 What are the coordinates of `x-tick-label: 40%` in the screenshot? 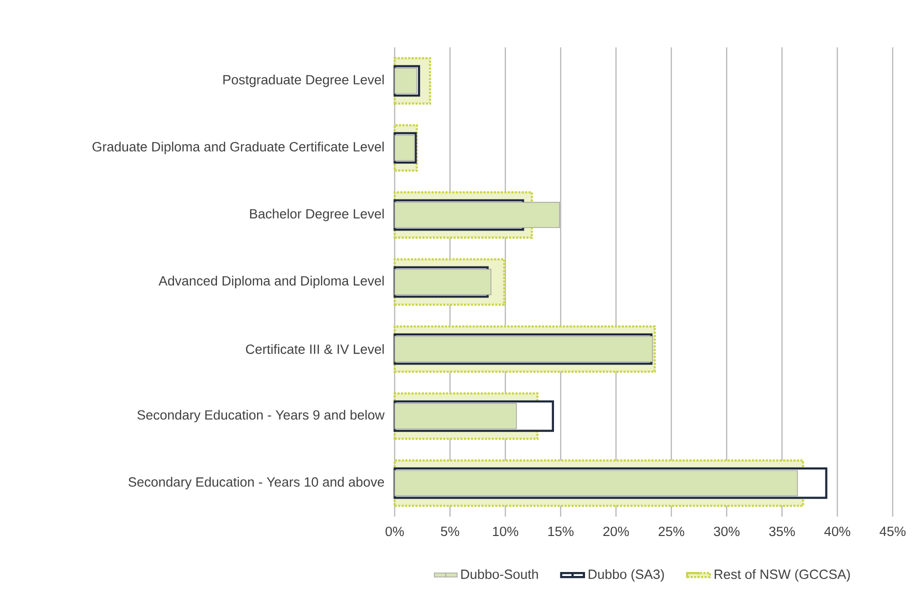 It's located at (837, 531).